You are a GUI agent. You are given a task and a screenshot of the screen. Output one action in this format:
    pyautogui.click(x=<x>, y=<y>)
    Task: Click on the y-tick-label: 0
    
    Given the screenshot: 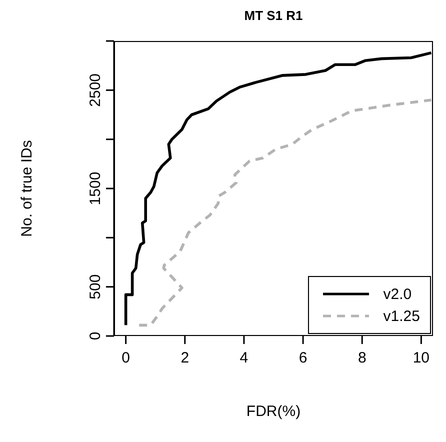 What is the action you would take?
    pyautogui.click(x=95, y=336)
    